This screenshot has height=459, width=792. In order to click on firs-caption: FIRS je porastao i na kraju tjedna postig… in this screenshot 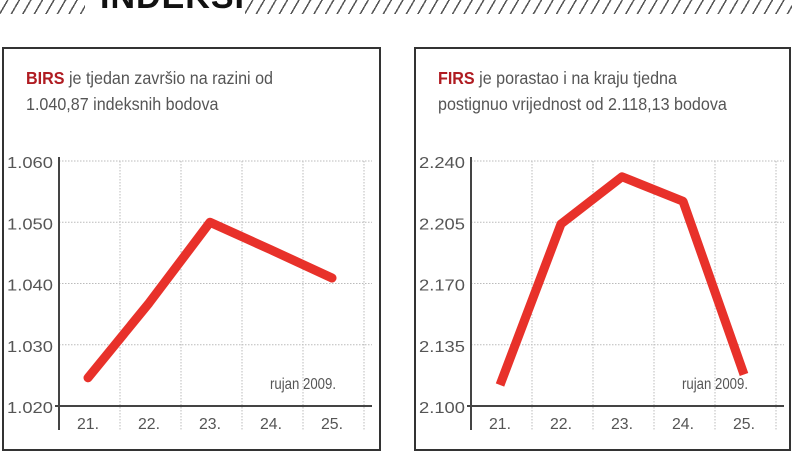, I will do `click(582, 91)`.